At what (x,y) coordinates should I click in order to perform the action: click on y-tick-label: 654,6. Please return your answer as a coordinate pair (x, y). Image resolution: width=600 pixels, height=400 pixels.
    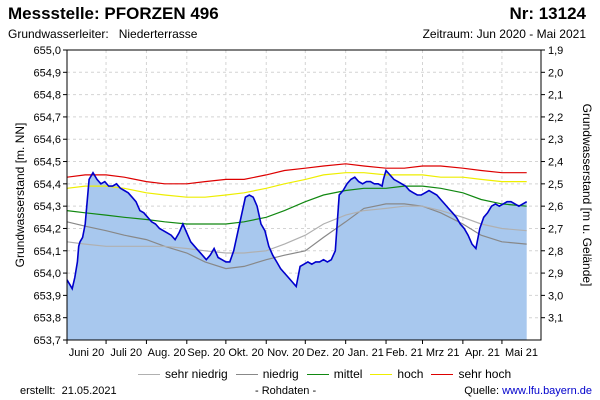
    Looking at the image, I should click on (47, 140).